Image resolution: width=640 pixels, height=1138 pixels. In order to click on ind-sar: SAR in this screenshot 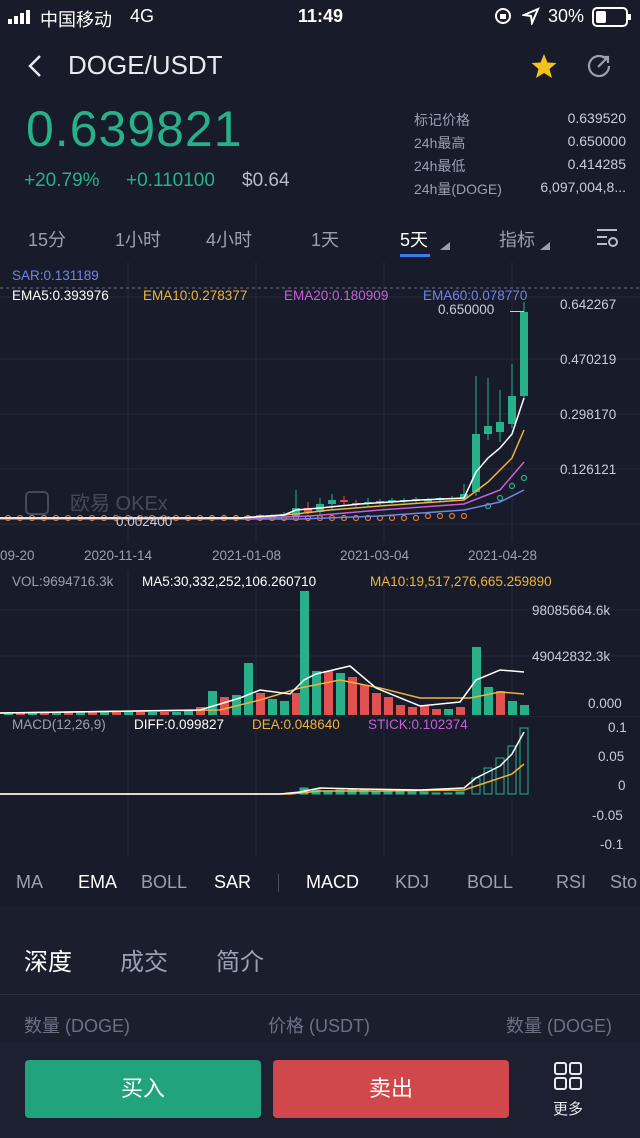, I will do `click(233, 882)`.